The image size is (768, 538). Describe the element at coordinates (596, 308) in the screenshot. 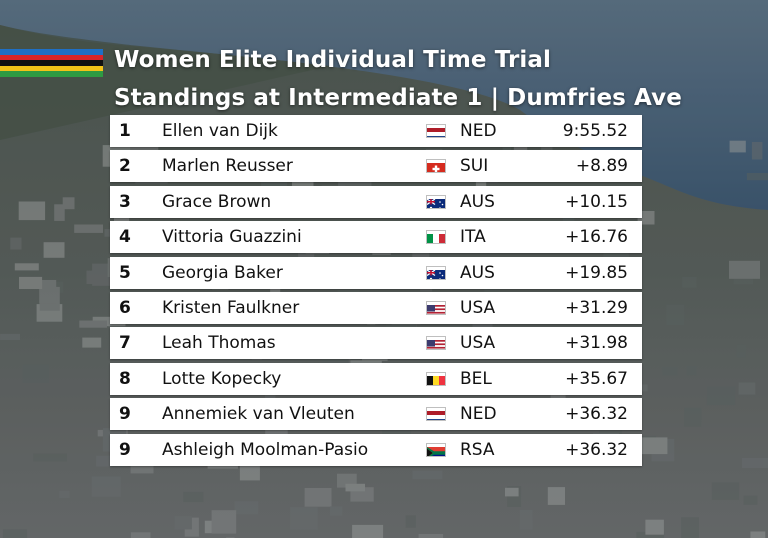

I see `rider-time-gap: +31.29` at that location.